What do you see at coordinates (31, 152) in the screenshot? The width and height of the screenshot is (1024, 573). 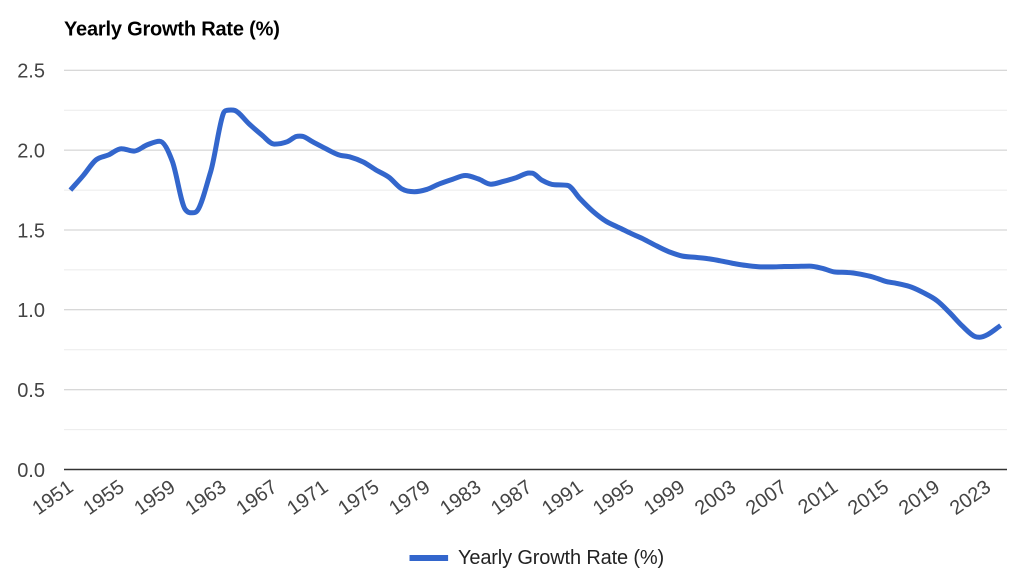 I see `svg-text: 2.0` at bounding box center [31, 152].